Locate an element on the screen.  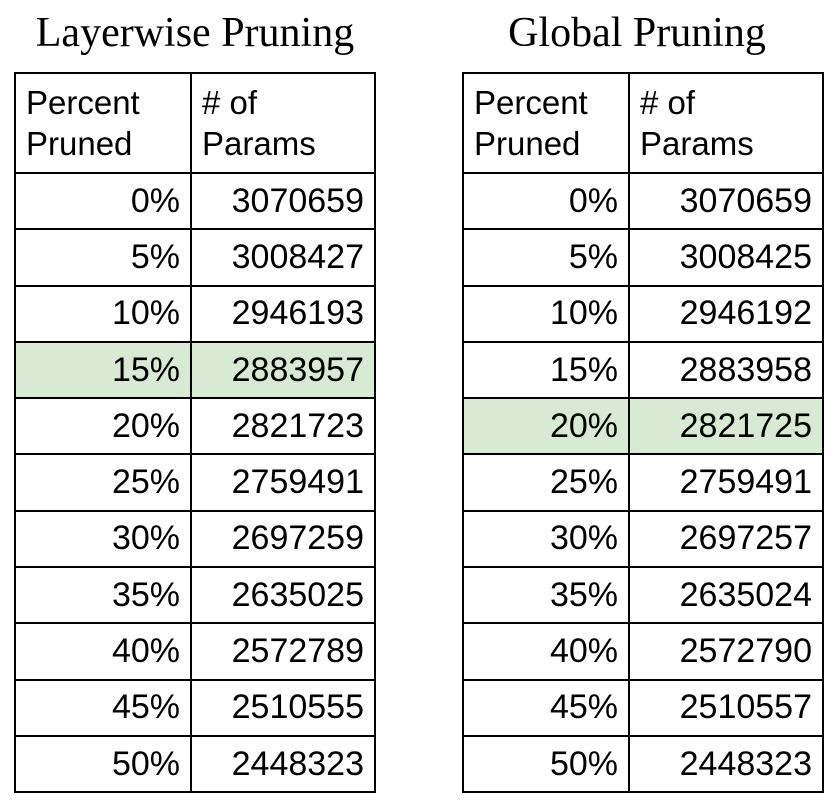
table-row: 20% 2821723 is located at coordinates (195, 426).